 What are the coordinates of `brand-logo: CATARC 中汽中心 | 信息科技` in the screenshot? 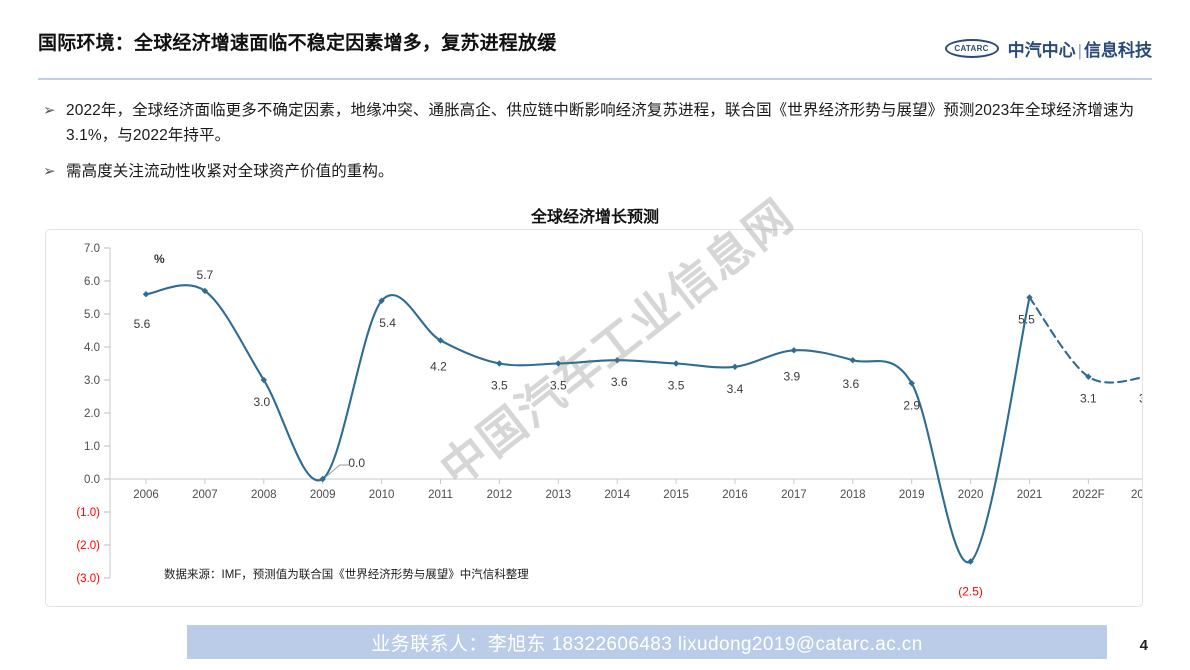 It's located at (1048, 48).